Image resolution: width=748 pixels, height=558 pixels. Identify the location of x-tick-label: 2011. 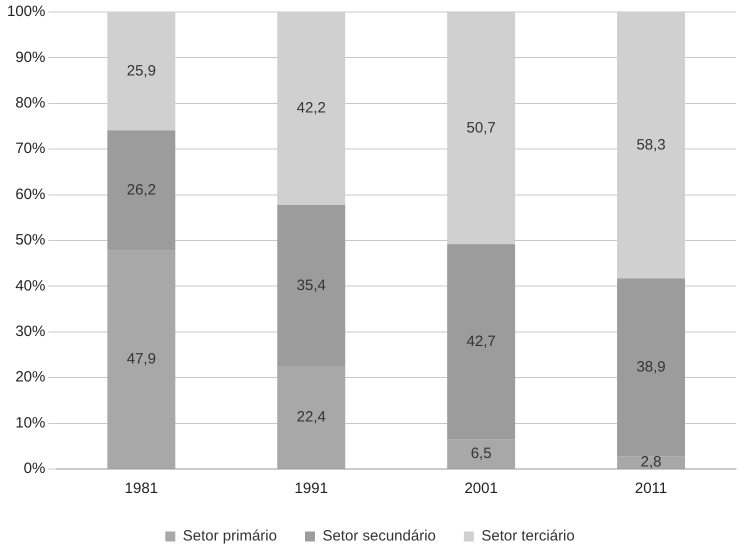
(651, 489).